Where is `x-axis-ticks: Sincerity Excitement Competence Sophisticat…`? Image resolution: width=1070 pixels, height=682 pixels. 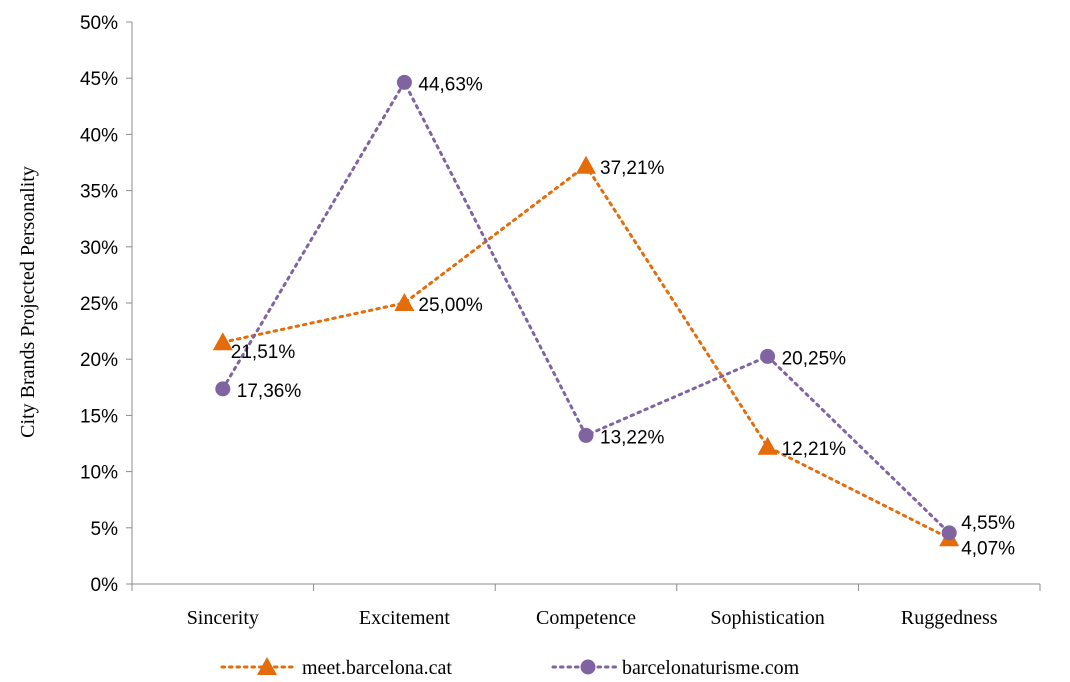
x-axis-ticks: Sincerity Excitement Competence Sophisticat… is located at coordinates (586, 606).